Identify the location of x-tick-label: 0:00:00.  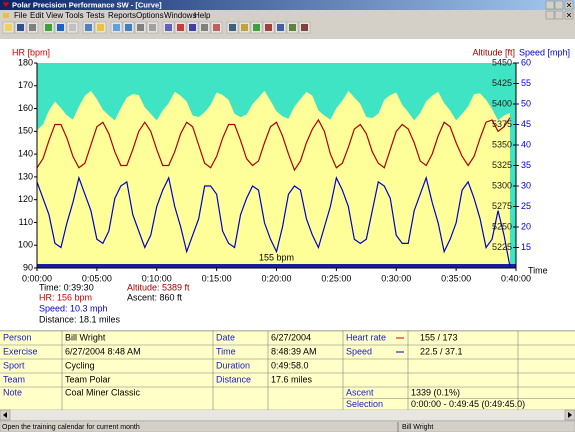
(37, 278).